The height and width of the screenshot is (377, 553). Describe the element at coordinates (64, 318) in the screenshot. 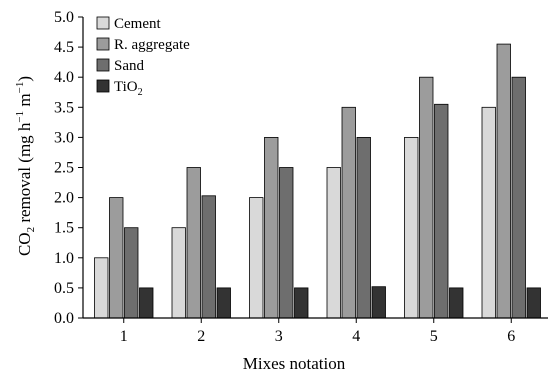

I see `y-tick-label: 0.0` at that location.